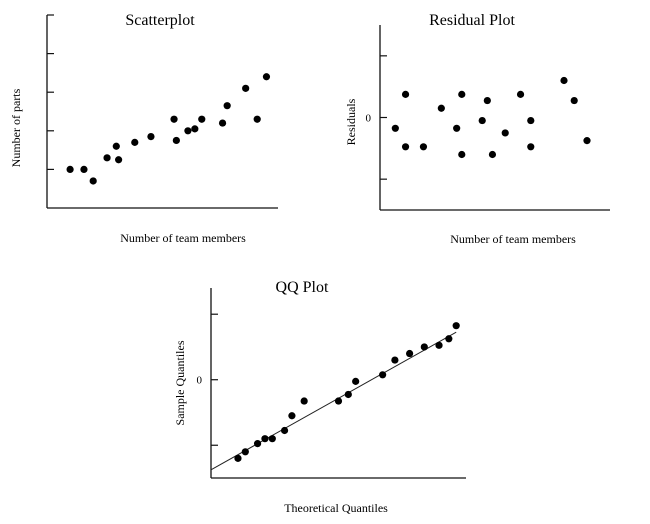  Describe the element at coordinates (472, 20) in the screenshot. I see `residual-plot-title: Residual Plot` at that location.